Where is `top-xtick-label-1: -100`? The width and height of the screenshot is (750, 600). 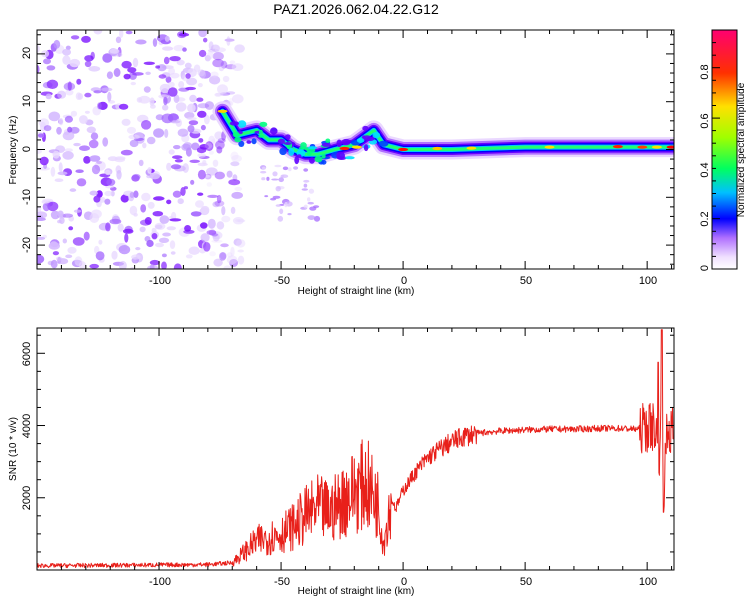 top-xtick-label-1: -100 is located at coordinates (160, 281).